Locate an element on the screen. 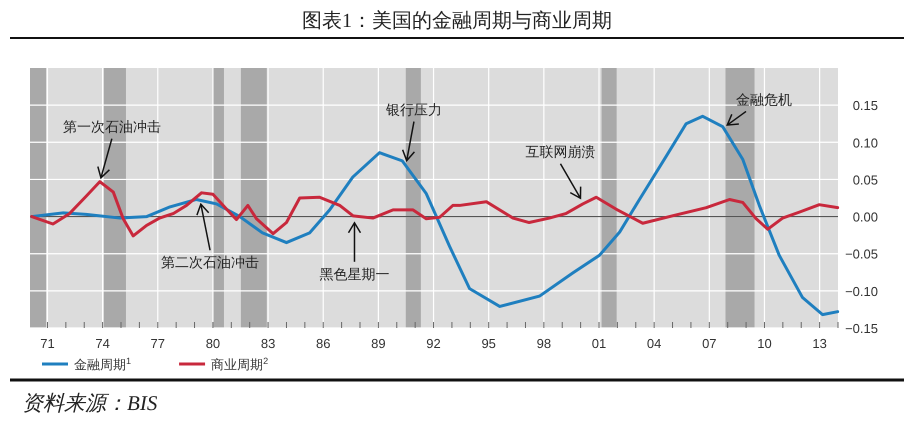 The height and width of the screenshot is (426, 914). x-tick-label: 10 is located at coordinates (764, 343).